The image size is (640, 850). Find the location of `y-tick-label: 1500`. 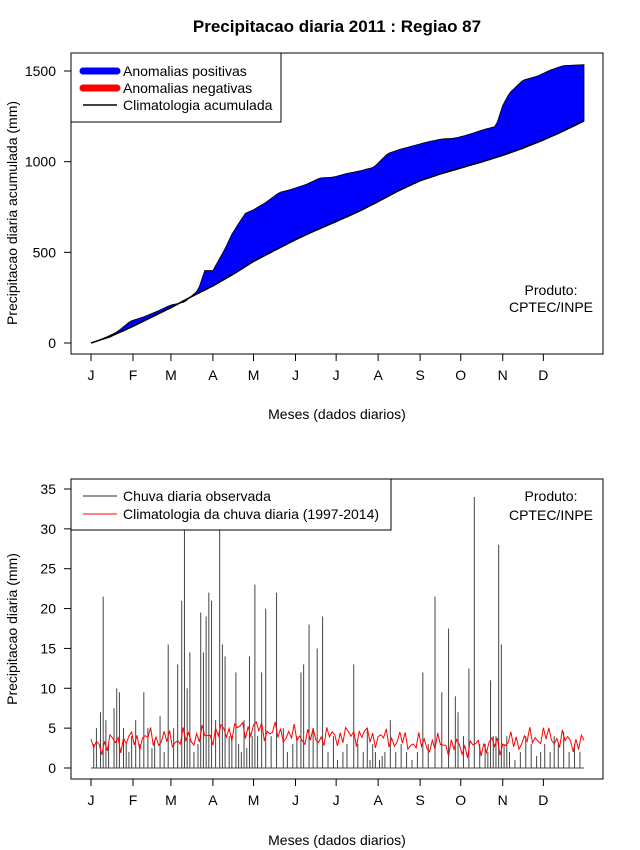

y-tick-label: 1500 is located at coordinates (40, 71).